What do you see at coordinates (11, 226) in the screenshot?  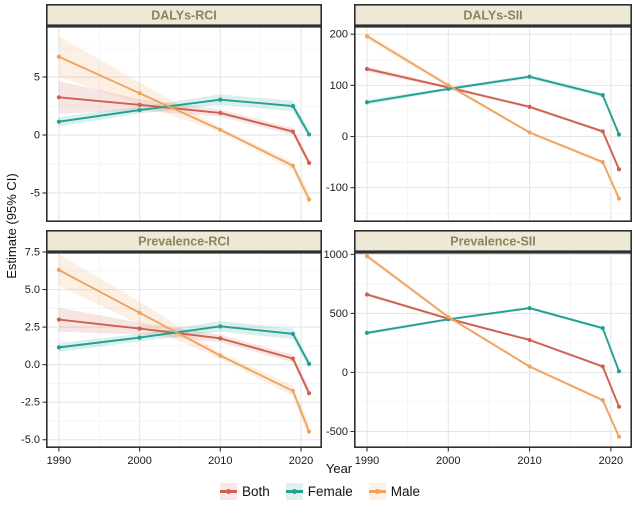 I see `y-axis-title: Estimate (95% CI)` at bounding box center [11, 226].